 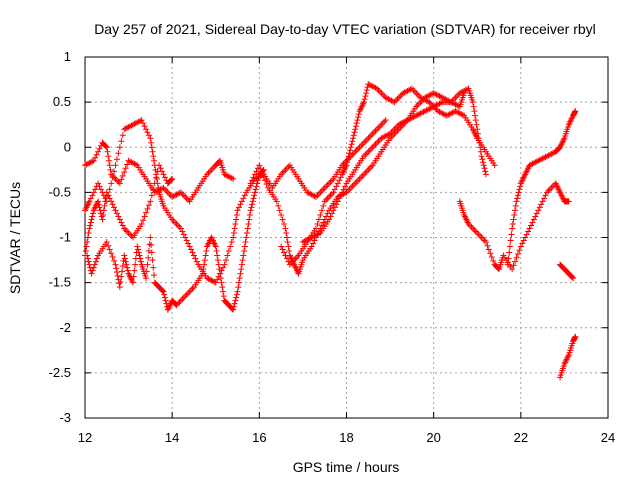 What do you see at coordinates (259, 437) in the screenshot?
I see `x-tick-label: 16` at bounding box center [259, 437].